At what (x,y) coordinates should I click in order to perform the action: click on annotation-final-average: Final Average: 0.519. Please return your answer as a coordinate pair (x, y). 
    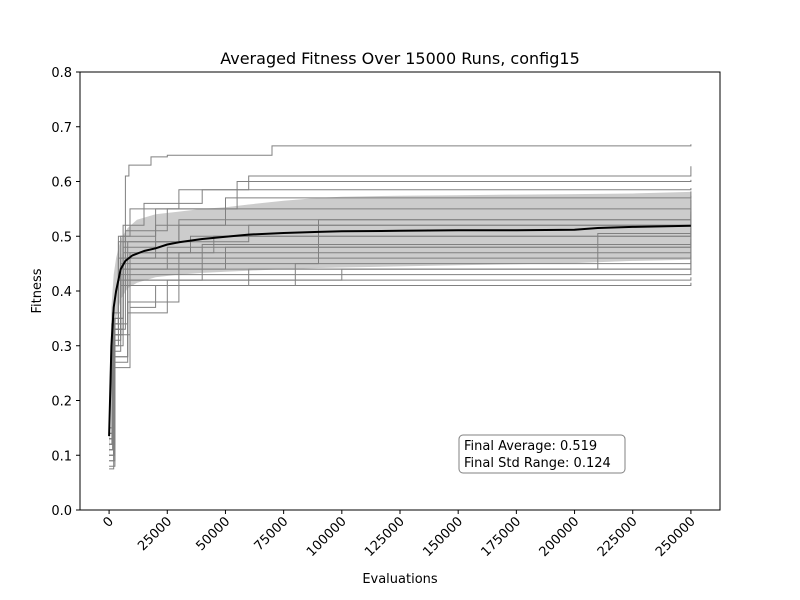
    Looking at the image, I should click on (530, 446).